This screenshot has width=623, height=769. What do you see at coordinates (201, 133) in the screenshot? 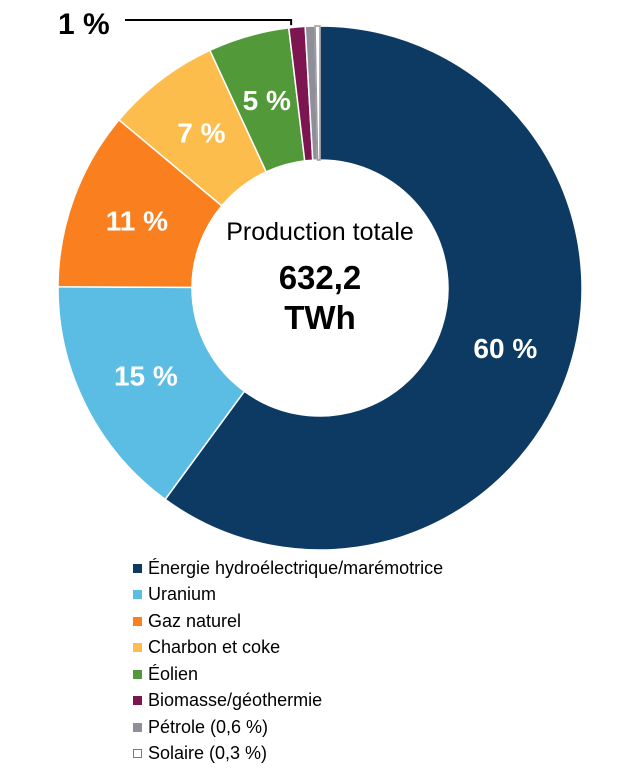
I see `slice-label-3: 7 %` at bounding box center [201, 133].